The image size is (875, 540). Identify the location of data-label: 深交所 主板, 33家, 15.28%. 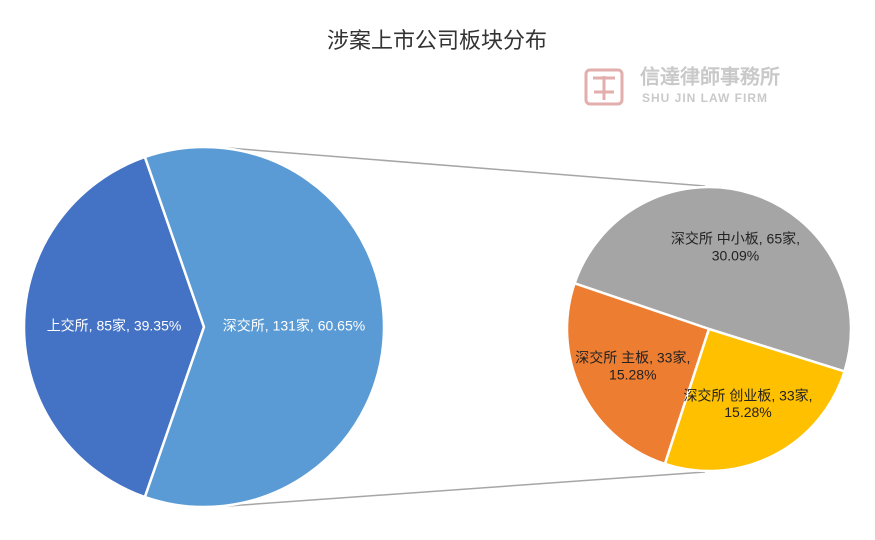
(632, 365).